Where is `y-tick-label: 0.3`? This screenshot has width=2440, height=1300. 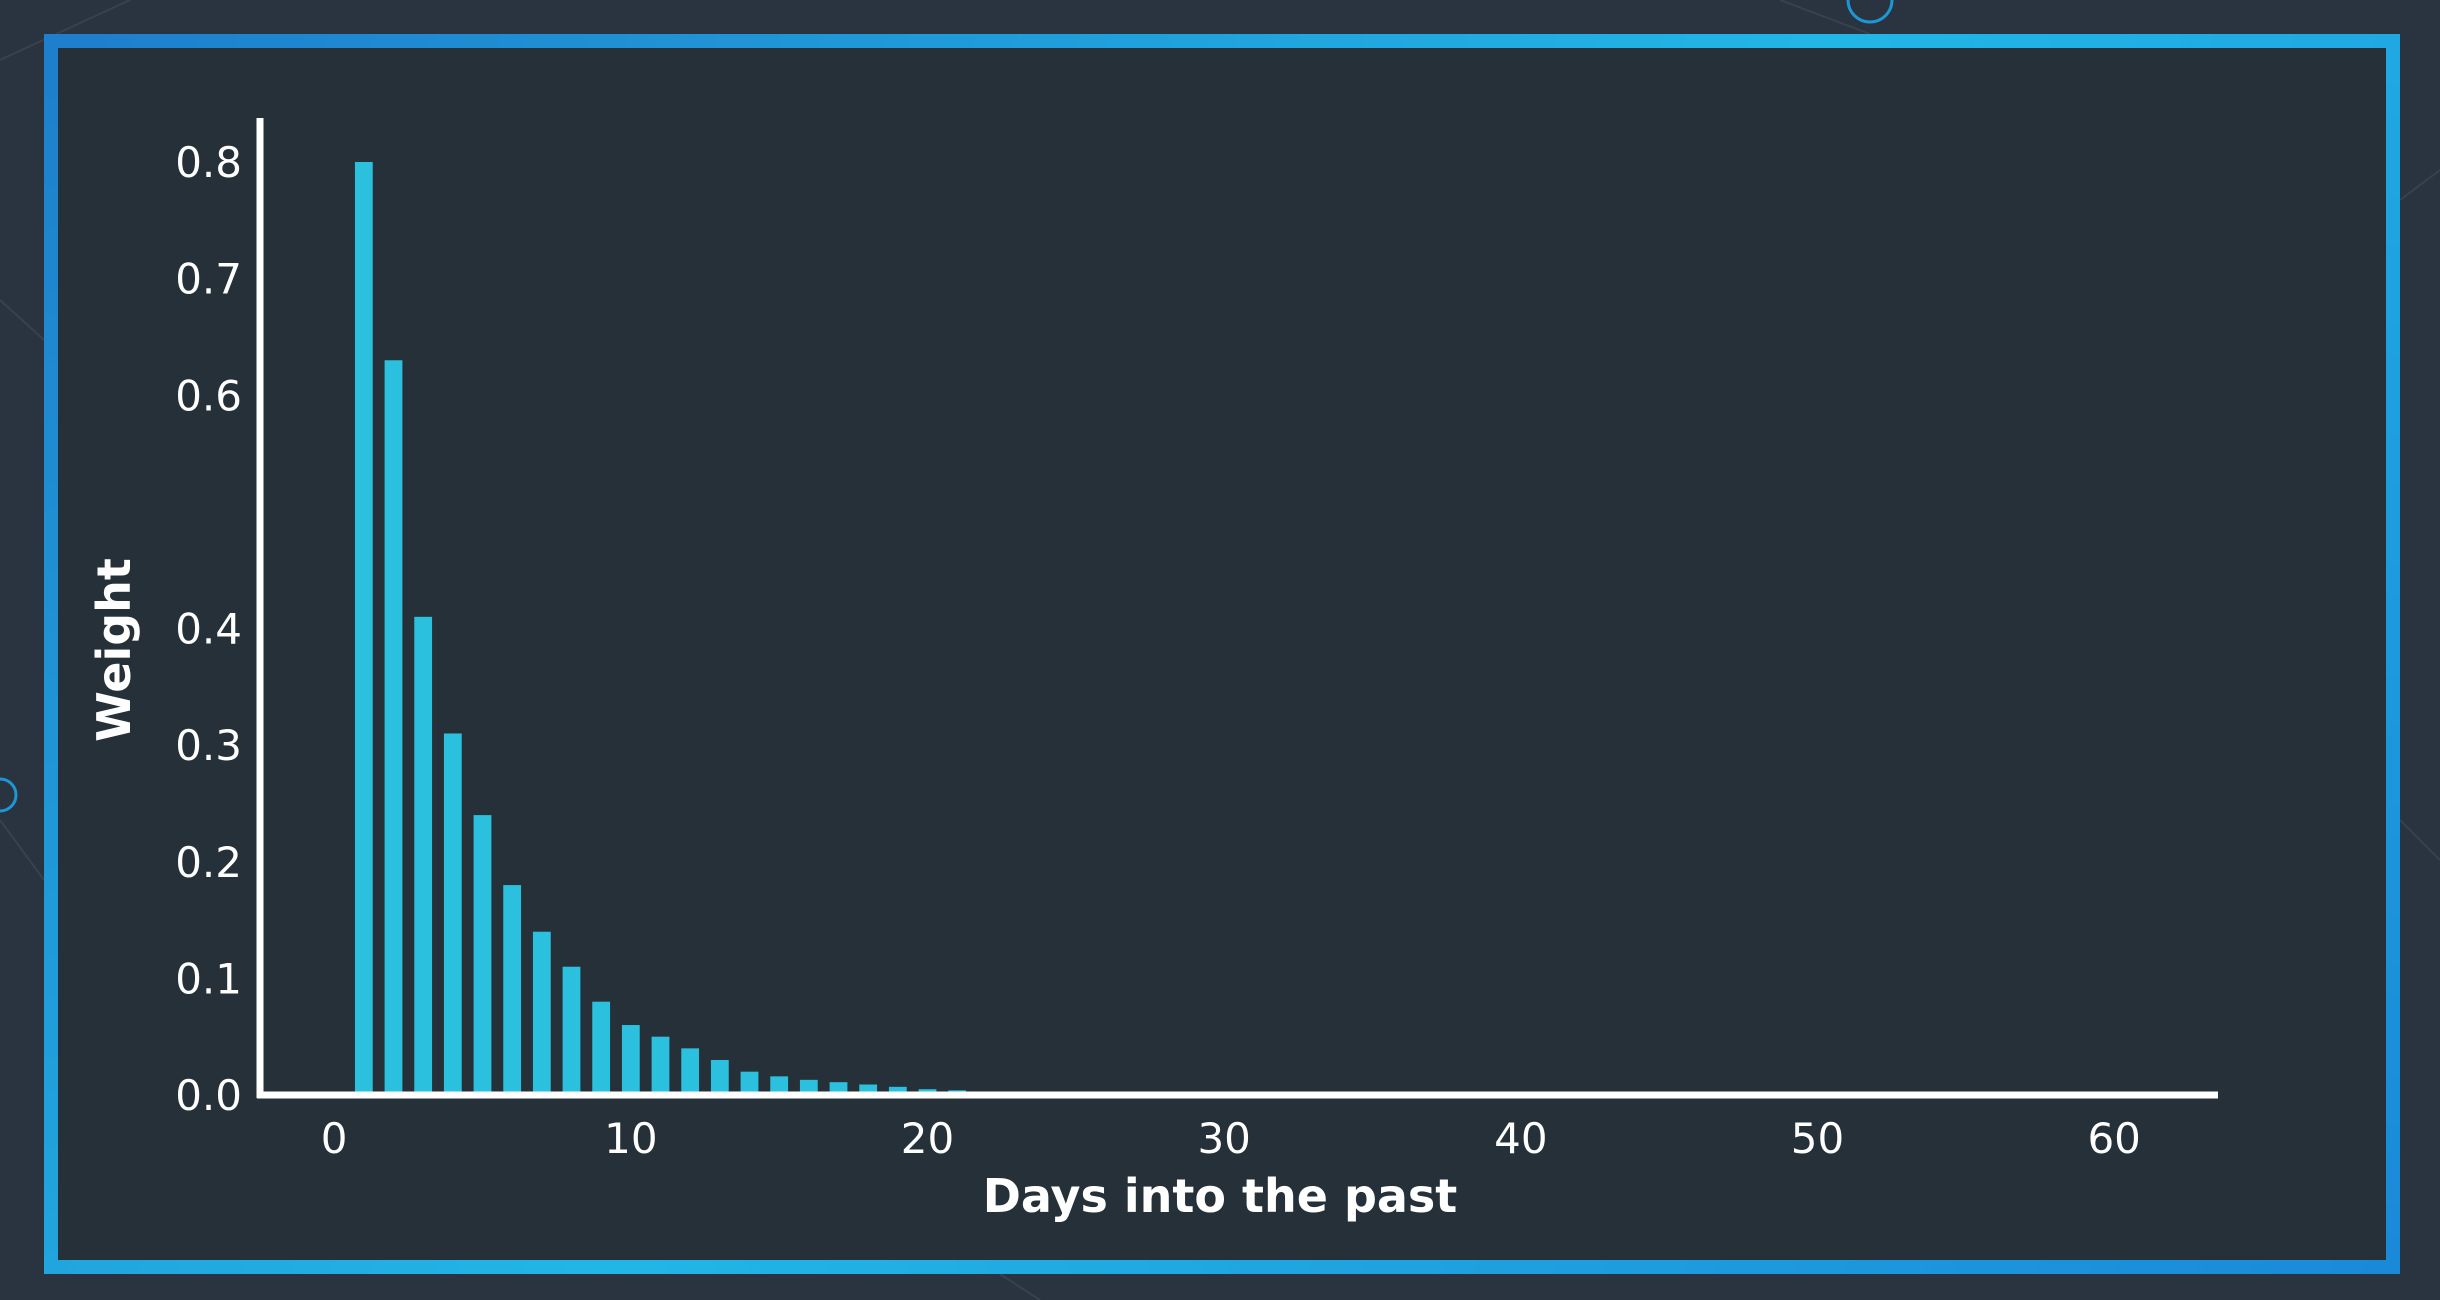
y-tick-label: 0.3 is located at coordinates (208, 745).